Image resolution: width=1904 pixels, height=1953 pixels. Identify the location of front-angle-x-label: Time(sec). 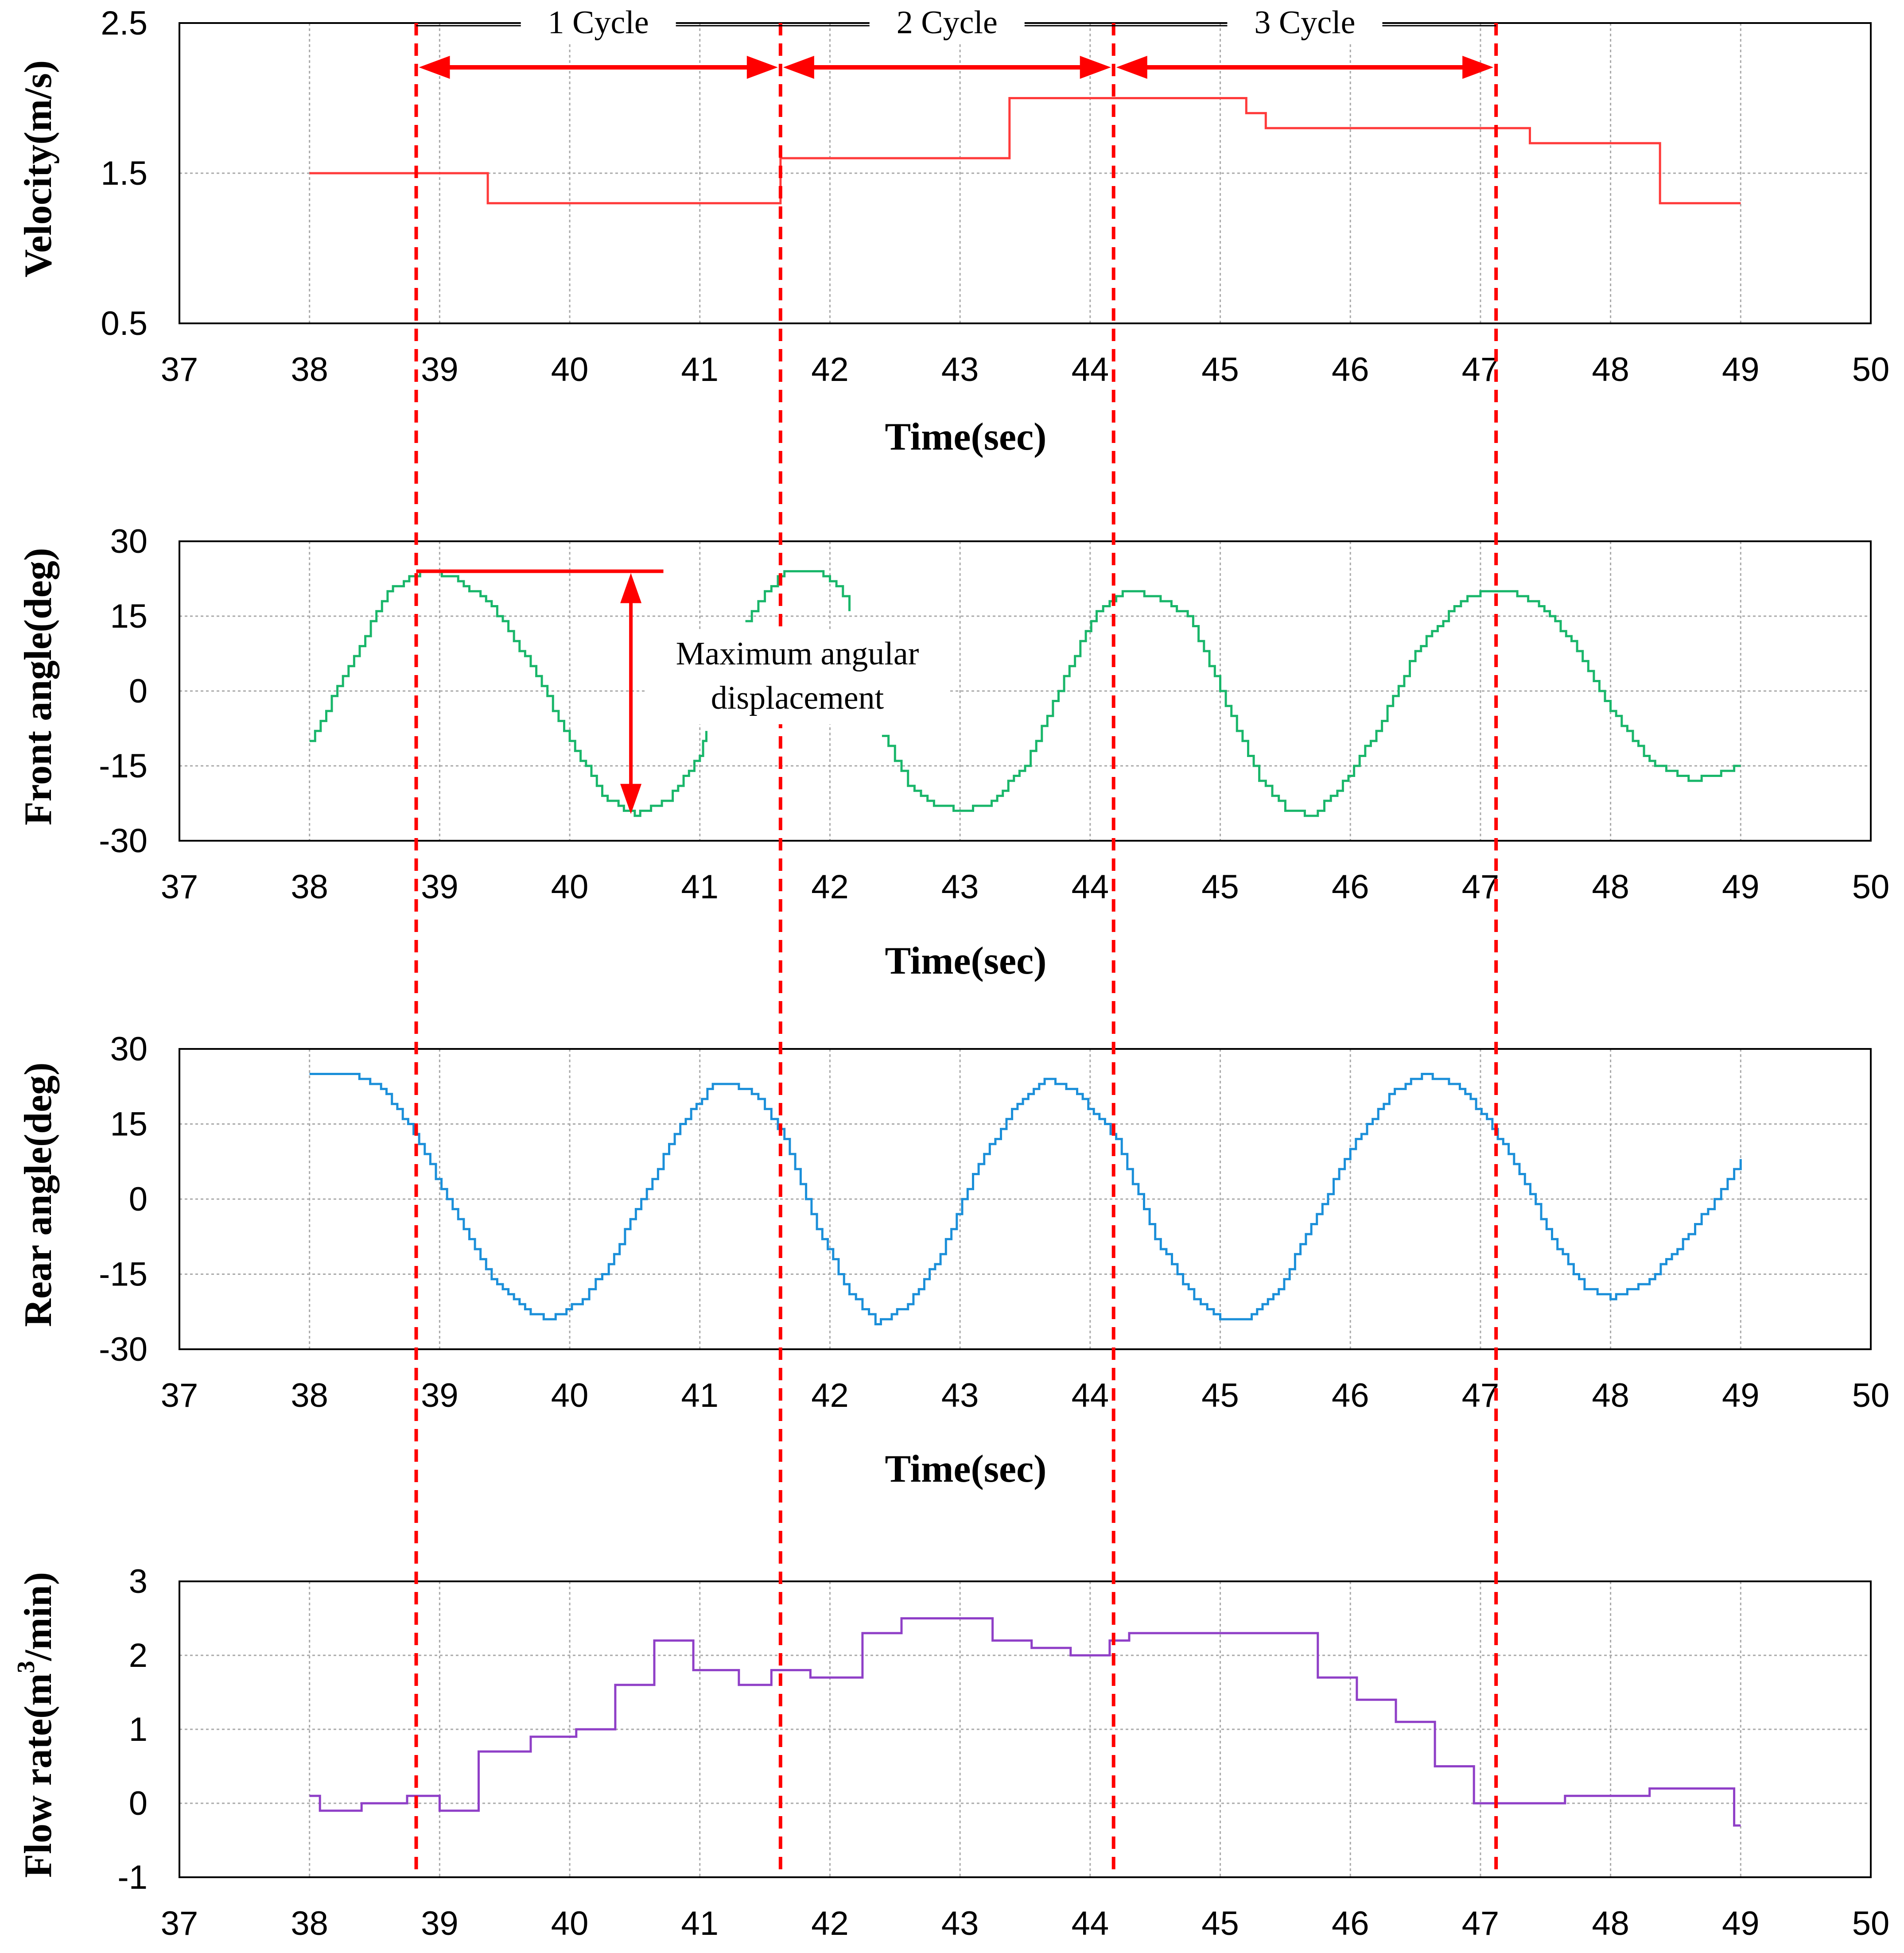
(966, 961).